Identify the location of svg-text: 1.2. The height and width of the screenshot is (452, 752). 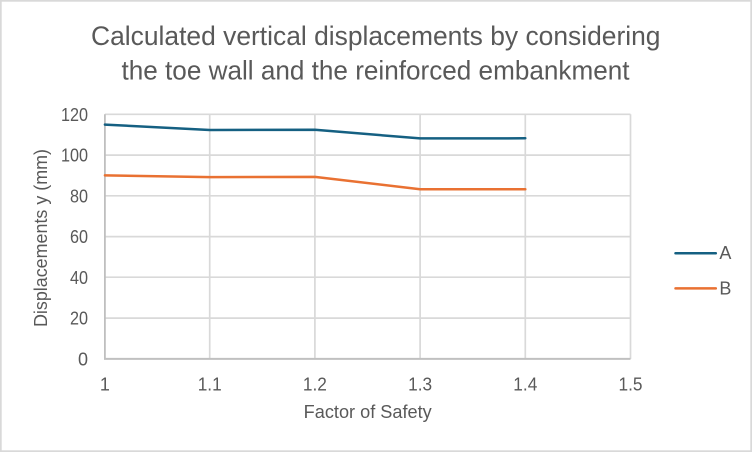
(315, 384).